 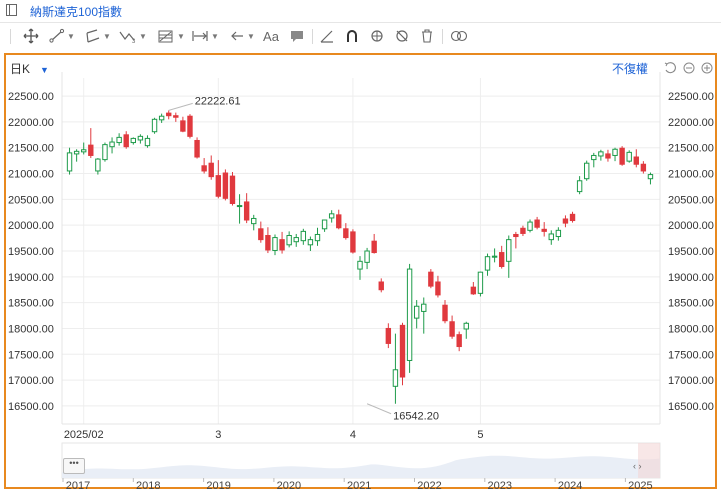 I want to click on y-tick-label-left: 17500.00, so click(x=31, y=355).